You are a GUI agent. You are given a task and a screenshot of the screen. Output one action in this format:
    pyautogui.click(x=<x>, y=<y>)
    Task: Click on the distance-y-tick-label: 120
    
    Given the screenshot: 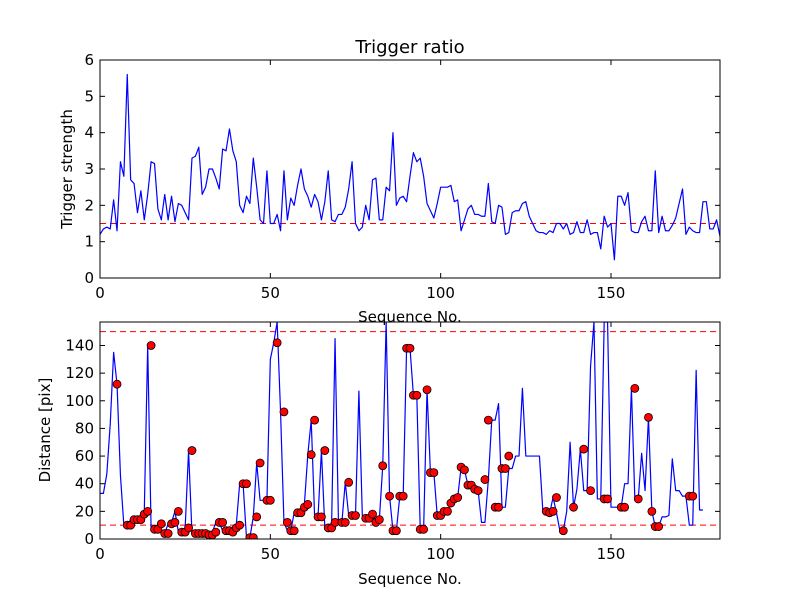 What is the action you would take?
    pyautogui.click(x=79, y=373)
    